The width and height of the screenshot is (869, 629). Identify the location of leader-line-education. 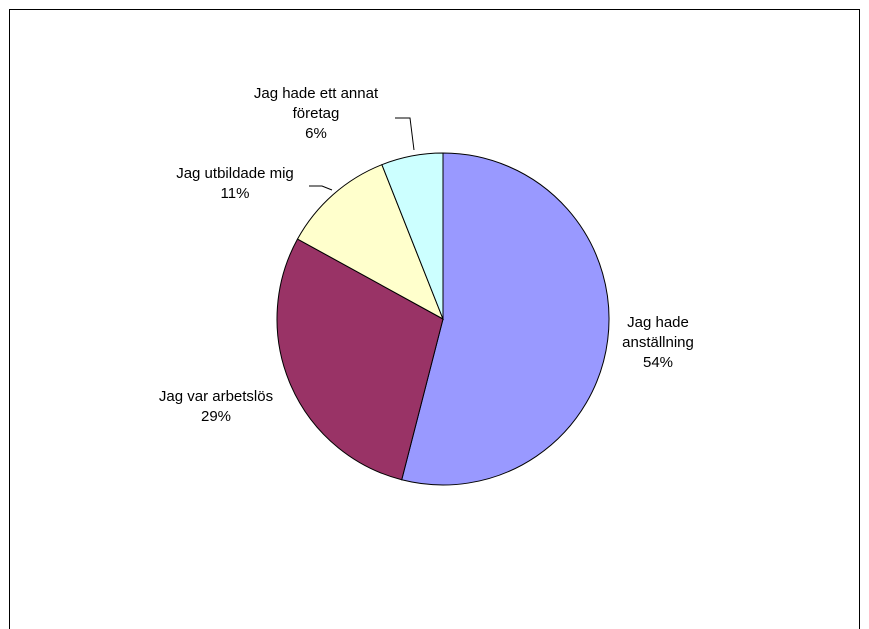
(321, 188).